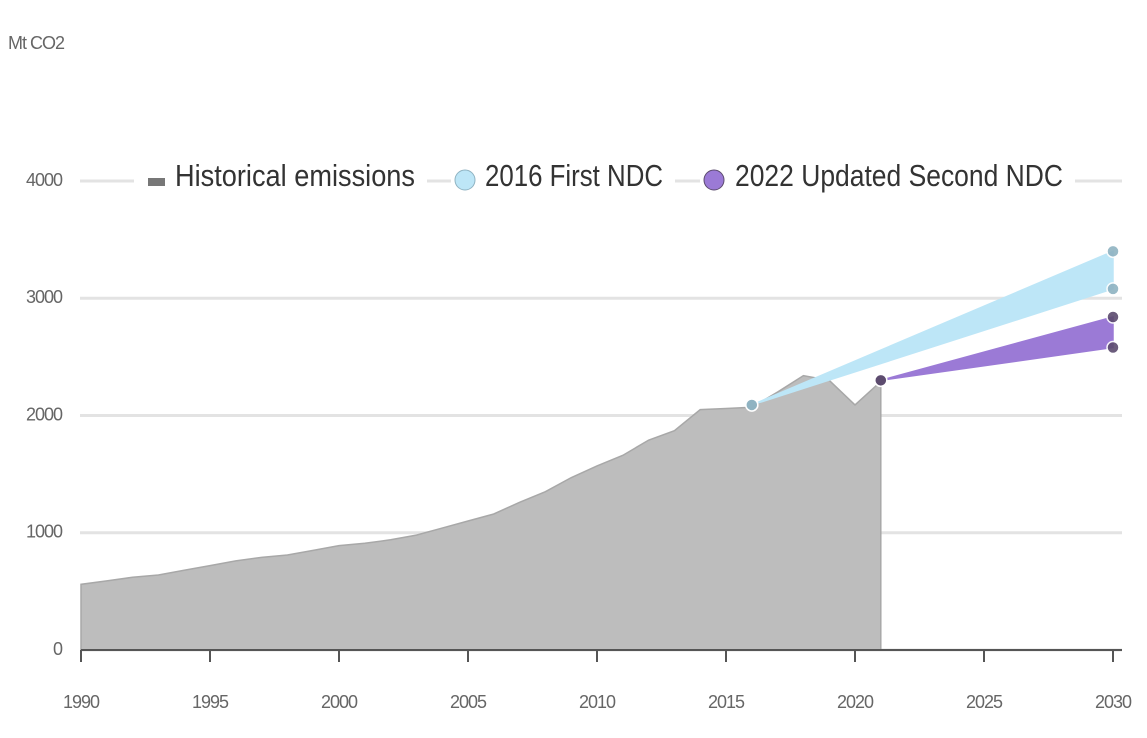  Describe the element at coordinates (855, 702) in the screenshot. I see `x-tick-label: 2020` at that location.